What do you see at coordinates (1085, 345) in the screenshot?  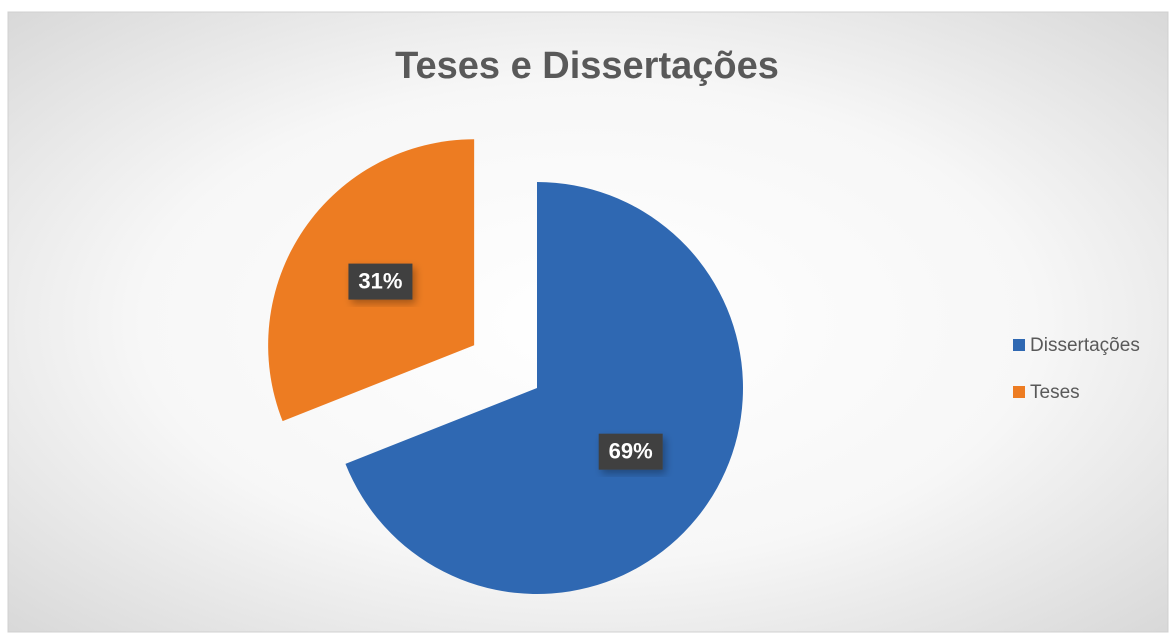 I see `legend-label: Dissertações` at bounding box center [1085, 345].